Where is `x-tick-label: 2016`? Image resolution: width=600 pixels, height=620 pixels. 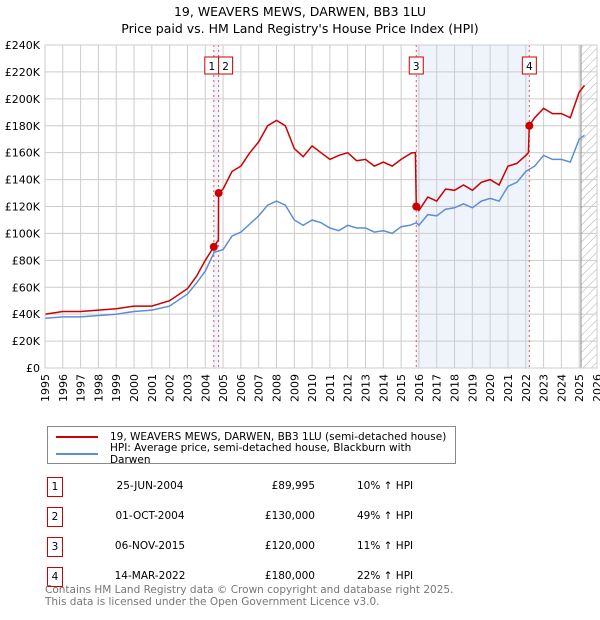
x-tick-label: 2016 is located at coordinates (419, 388).